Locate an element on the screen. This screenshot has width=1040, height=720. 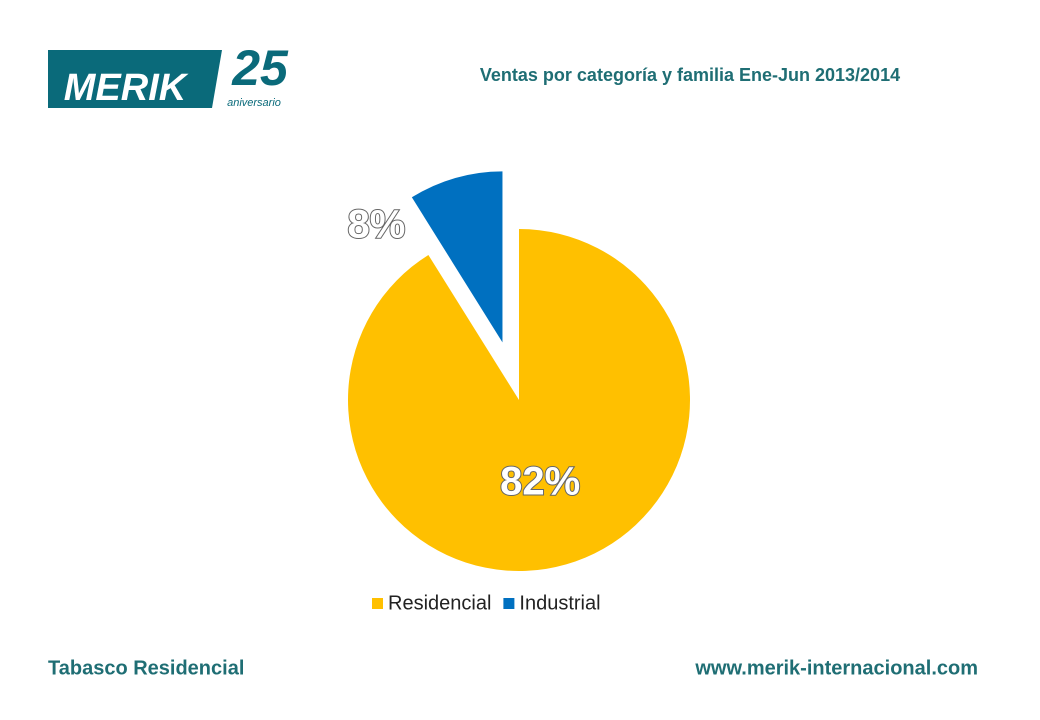
legend-label: Residencial is located at coordinates (439, 603).